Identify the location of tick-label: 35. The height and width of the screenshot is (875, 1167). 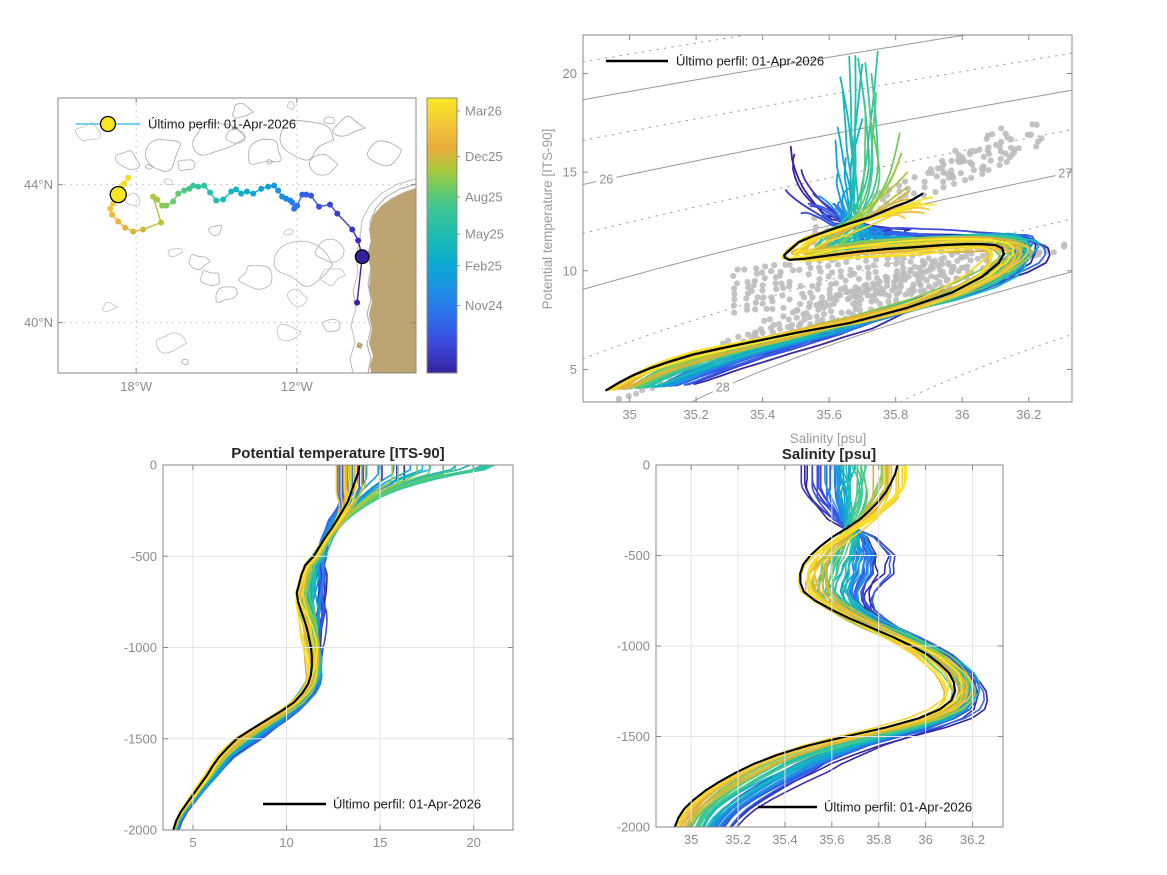
(629, 414).